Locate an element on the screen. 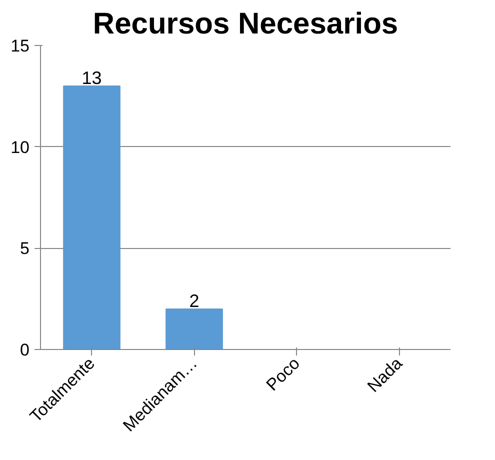 The width and height of the screenshot is (495, 460). y-tick-label: 15 is located at coordinates (20, 46).